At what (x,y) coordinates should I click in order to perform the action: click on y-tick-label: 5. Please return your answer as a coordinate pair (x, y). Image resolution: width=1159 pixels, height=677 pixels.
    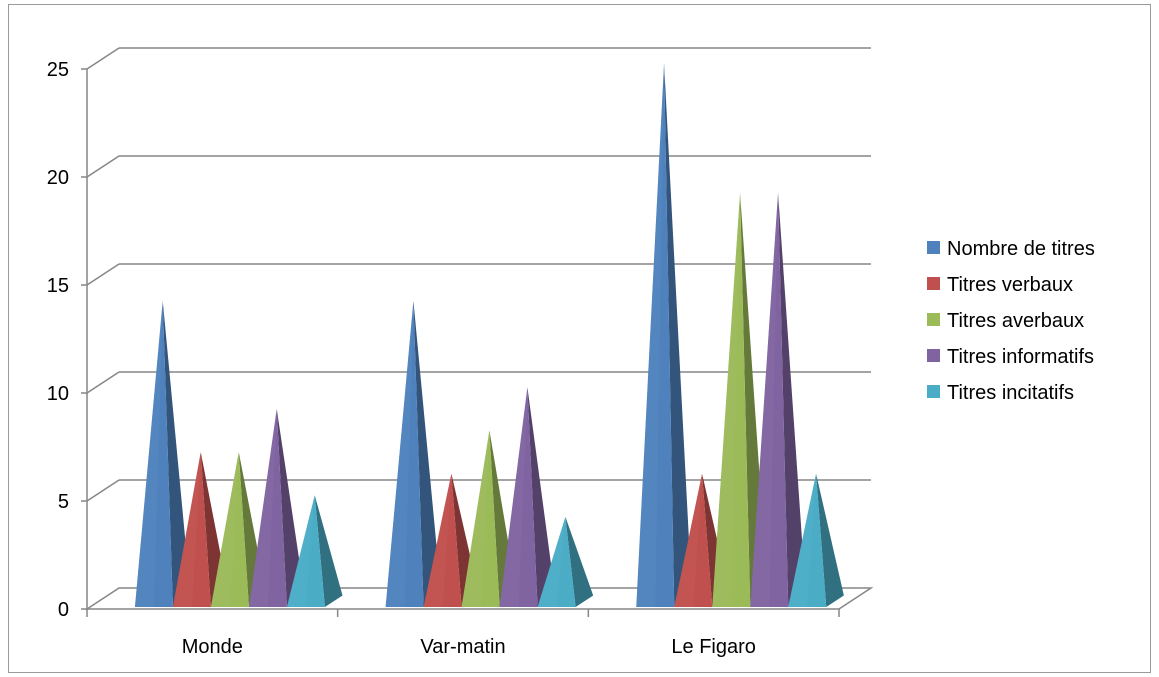
    Looking at the image, I should click on (63, 502).